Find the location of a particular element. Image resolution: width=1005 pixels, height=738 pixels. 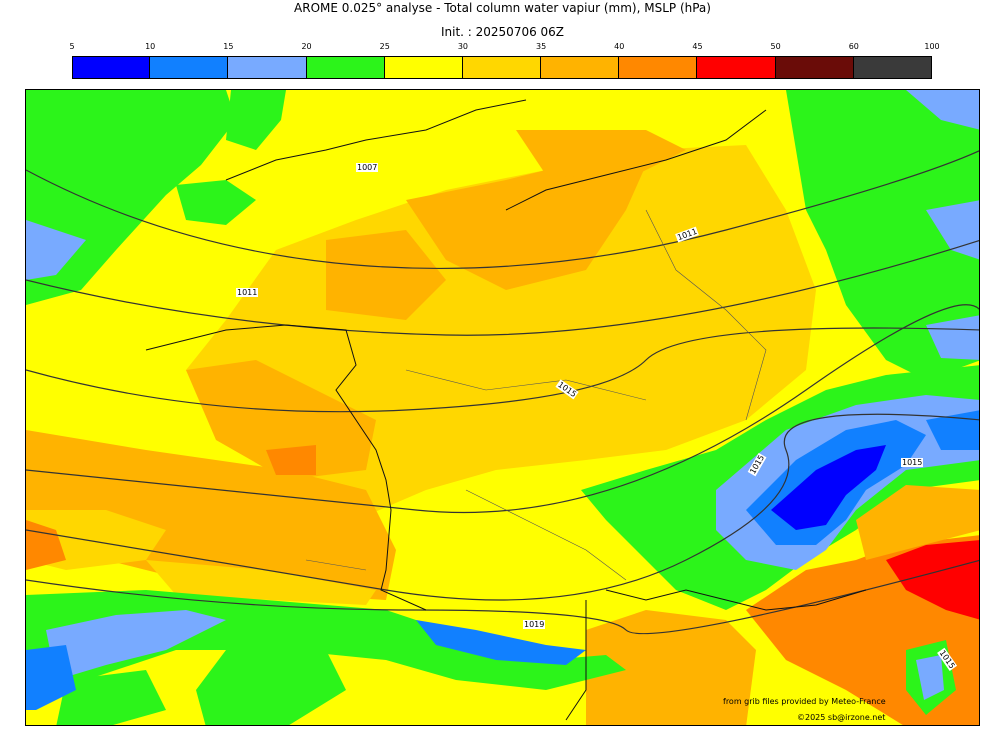

colorbar-tick-label: 50 is located at coordinates (775, 46).